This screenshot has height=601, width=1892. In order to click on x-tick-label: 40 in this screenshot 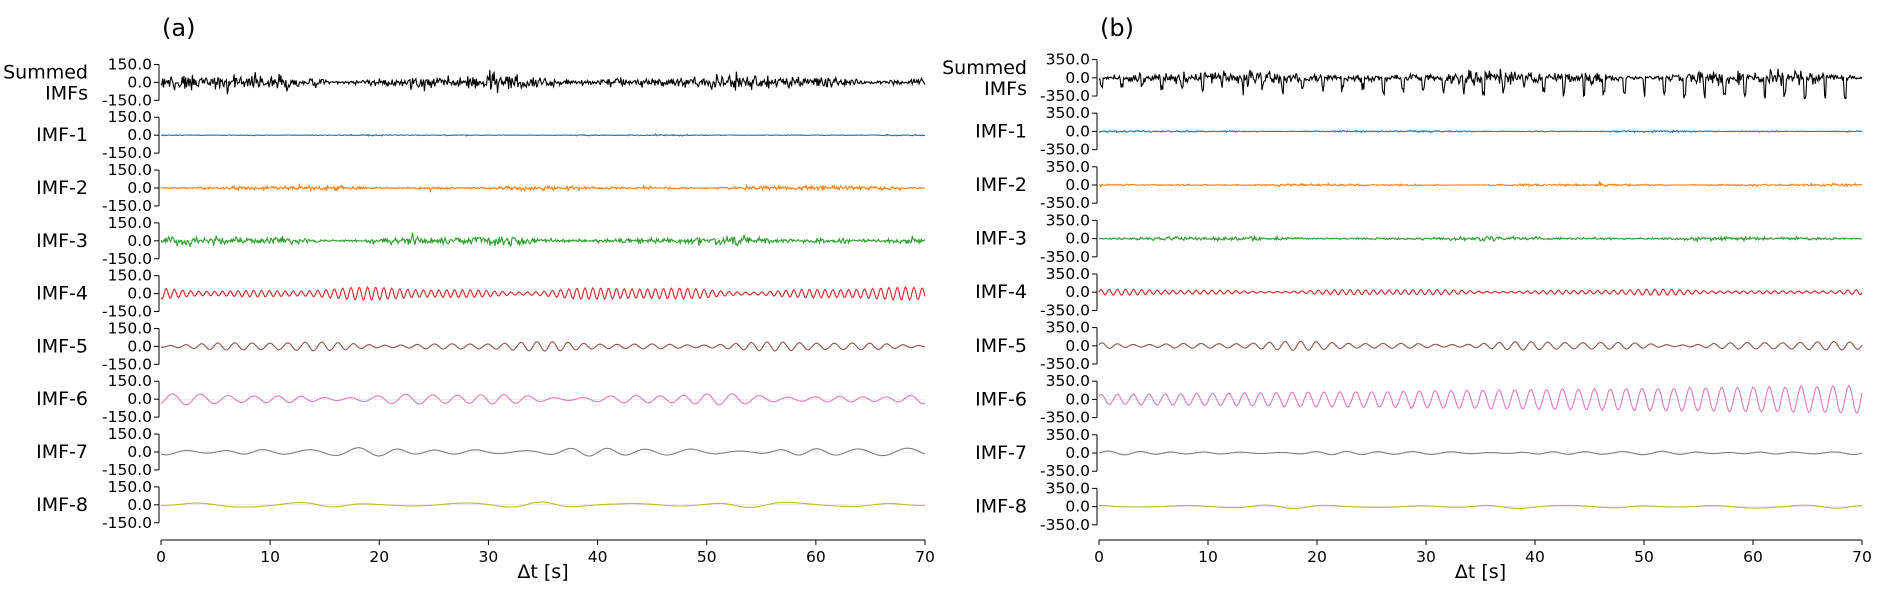, I will do `click(1535, 557)`.